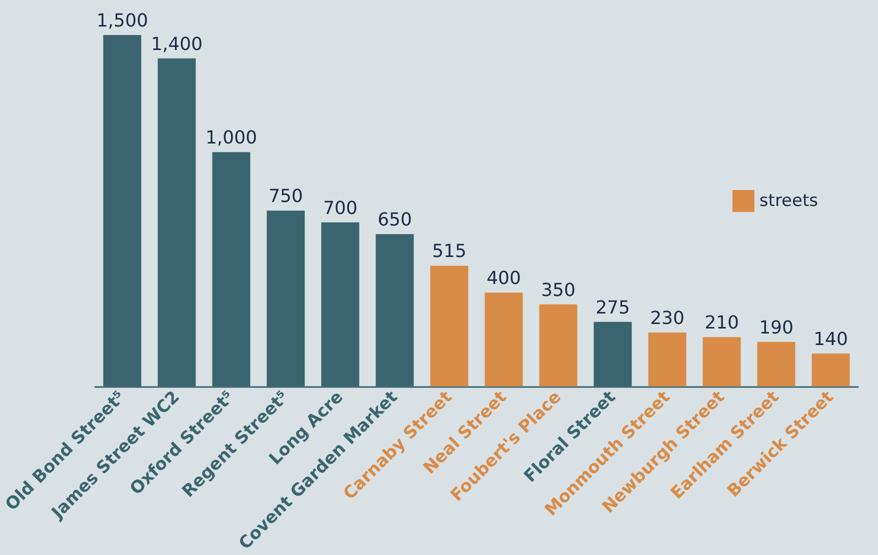 The height and width of the screenshot is (555, 878). What do you see at coordinates (395, 220) in the screenshot?
I see `data-label: 650` at bounding box center [395, 220].